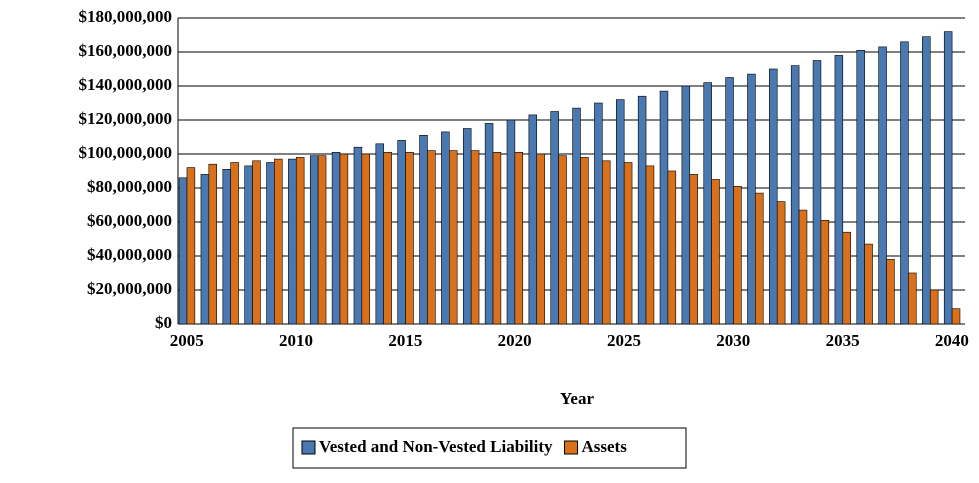  What do you see at coordinates (126, 16) in the screenshot?
I see `y-tick-label: $180,000,000` at bounding box center [126, 16].